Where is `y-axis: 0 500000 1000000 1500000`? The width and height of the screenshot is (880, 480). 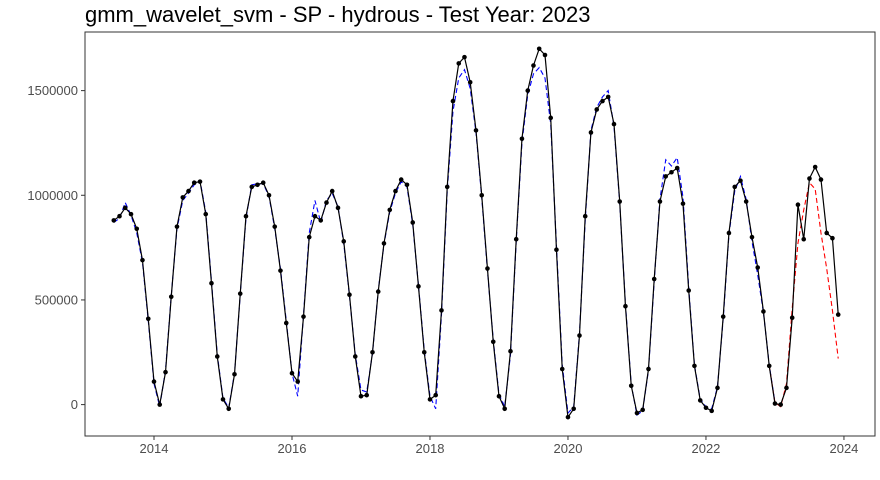 y-axis: 0 500000 1000000 1500000 is located at coordinates (56, 247).